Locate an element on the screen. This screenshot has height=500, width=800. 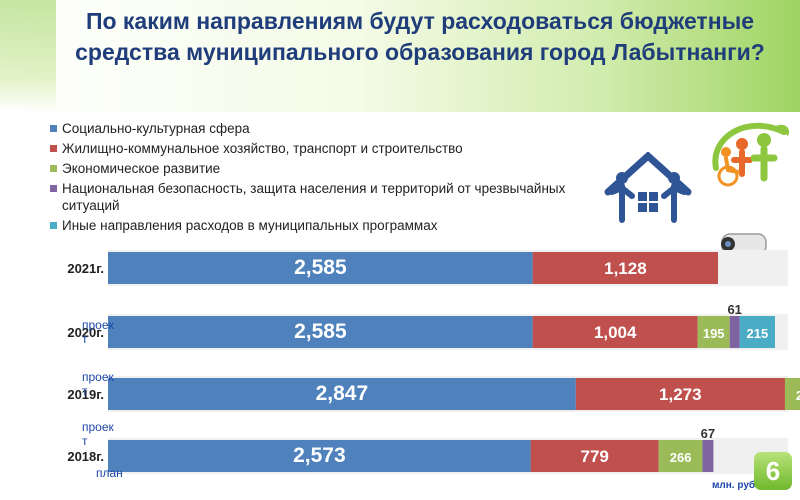
data-label-2020-s0: 2,585 is located at coordinates (320, 331).